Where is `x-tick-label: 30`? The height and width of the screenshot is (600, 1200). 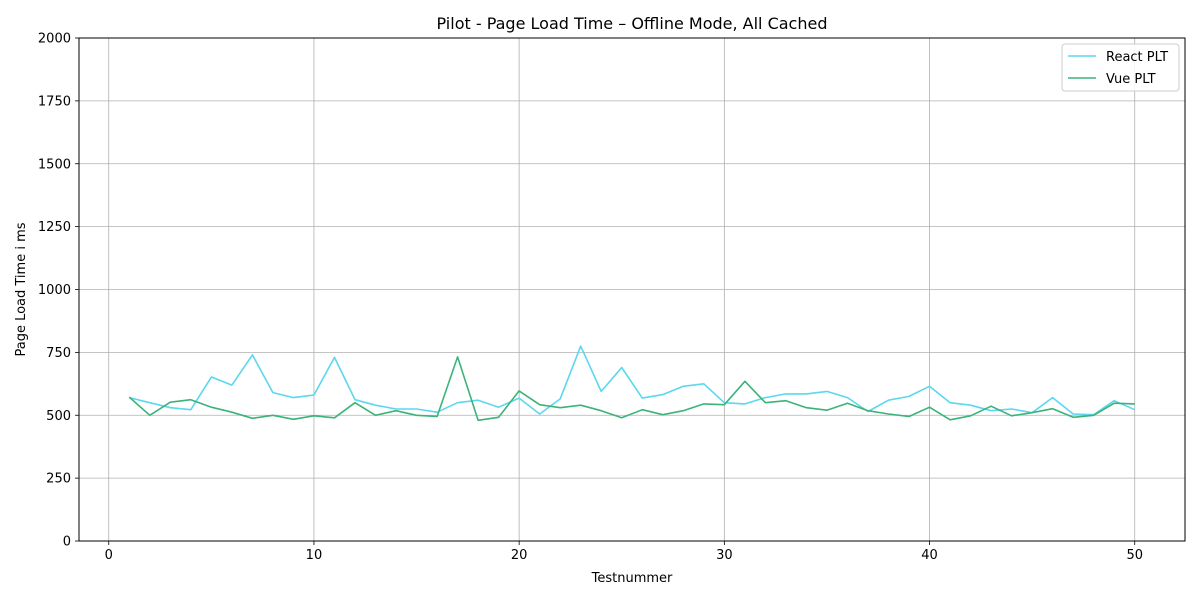 x-tick-label: 30 is located at coordinates (724, 555).